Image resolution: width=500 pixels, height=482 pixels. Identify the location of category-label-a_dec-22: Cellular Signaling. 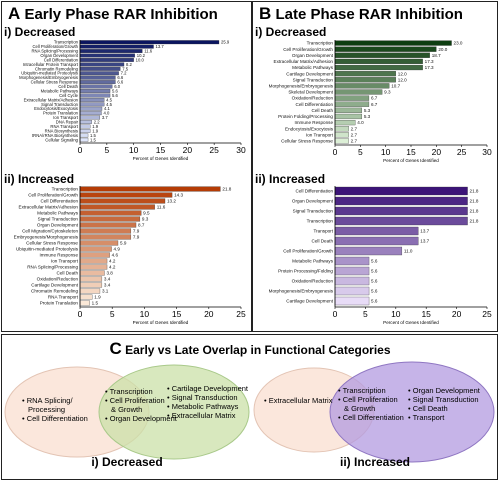
(61, 139).